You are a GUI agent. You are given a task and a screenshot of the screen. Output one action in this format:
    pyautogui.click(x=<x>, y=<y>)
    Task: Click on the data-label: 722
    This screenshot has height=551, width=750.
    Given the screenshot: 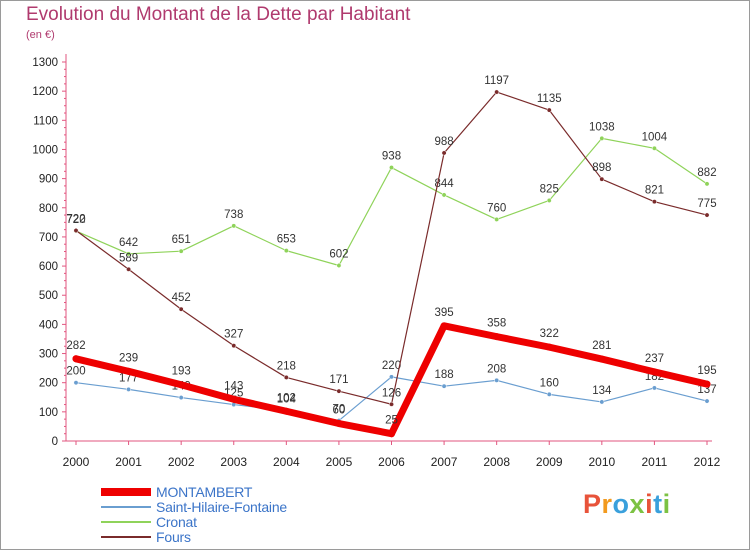 What is the action you would take?
    pyautogui.click(x=75, y=220)
    